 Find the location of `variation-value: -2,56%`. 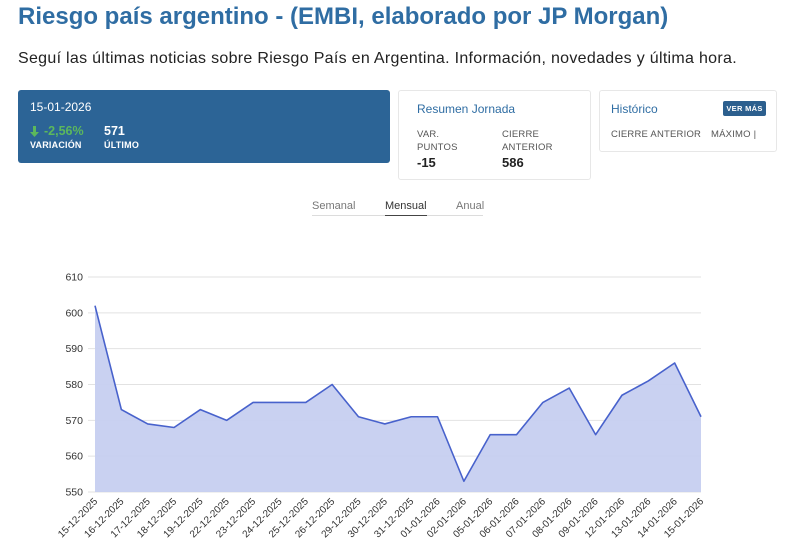

variation-value: -2,56% is located at coordinates (57, 131).